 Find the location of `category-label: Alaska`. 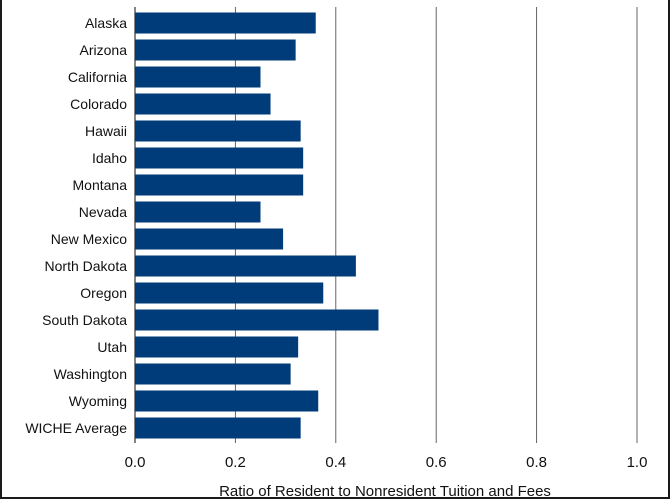

category-label: Alaska is located at coordinates (106, 23).